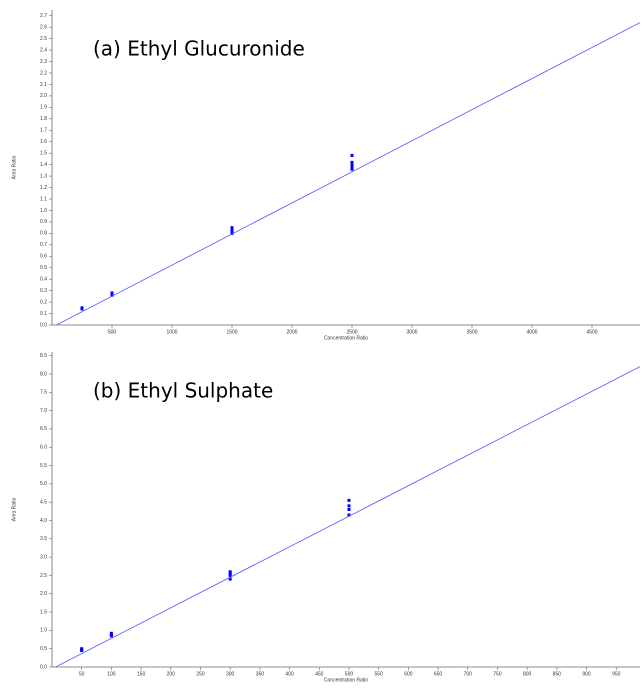  I want to click on y-tick-label: 2.4, so click(43, 50).